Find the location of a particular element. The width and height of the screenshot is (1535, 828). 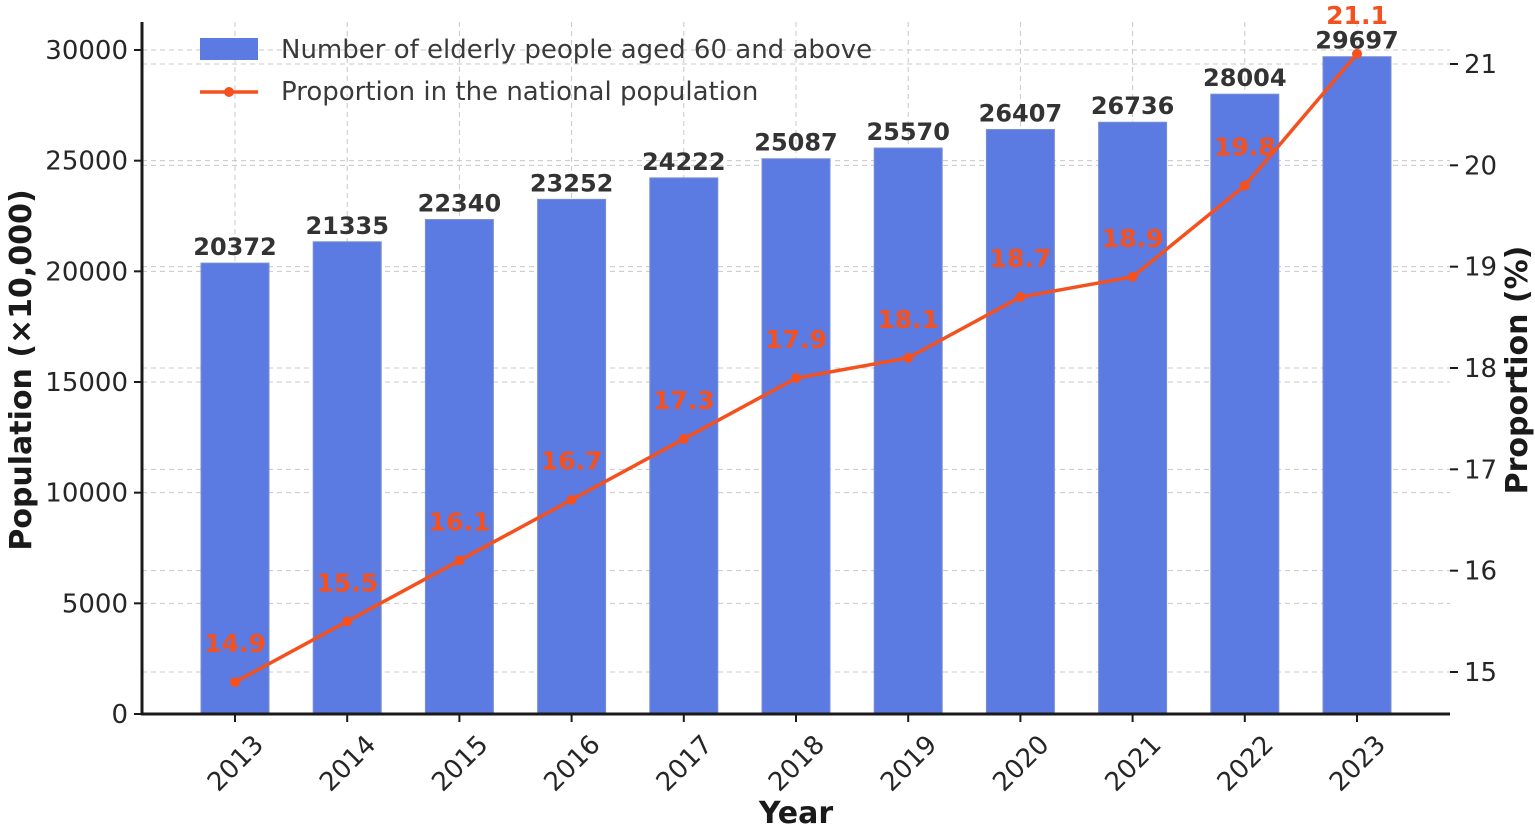

x-tick-label: 2018 is located at coordinates (797, 764).